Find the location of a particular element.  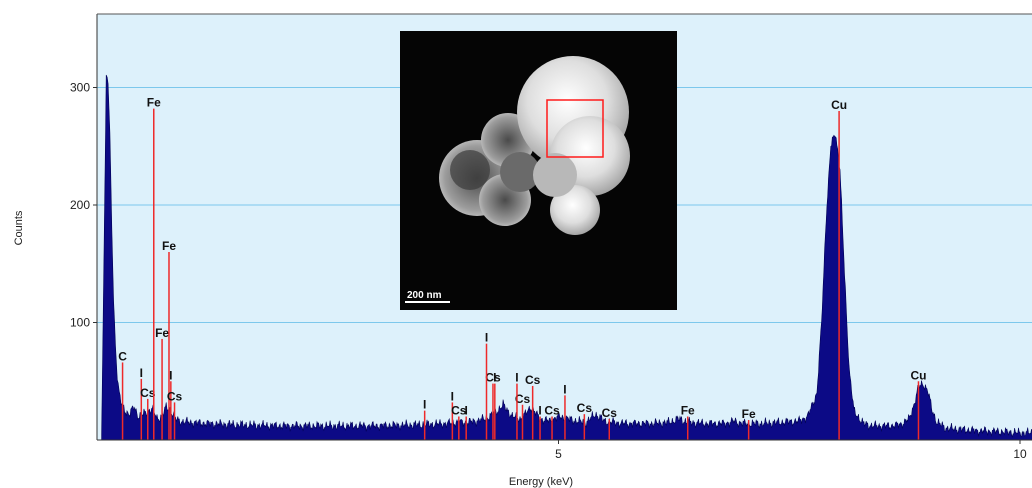

particle-cluster is located at coordinates (534, 145).